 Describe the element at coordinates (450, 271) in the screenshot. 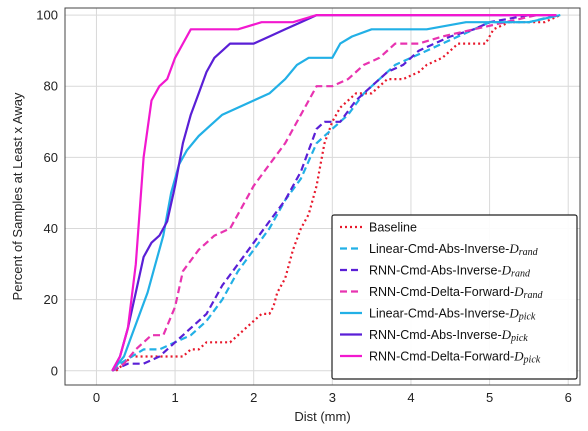

I see `legend-entry-3: RNN-Cmd-Abs-Inverse-Drand` at that location.